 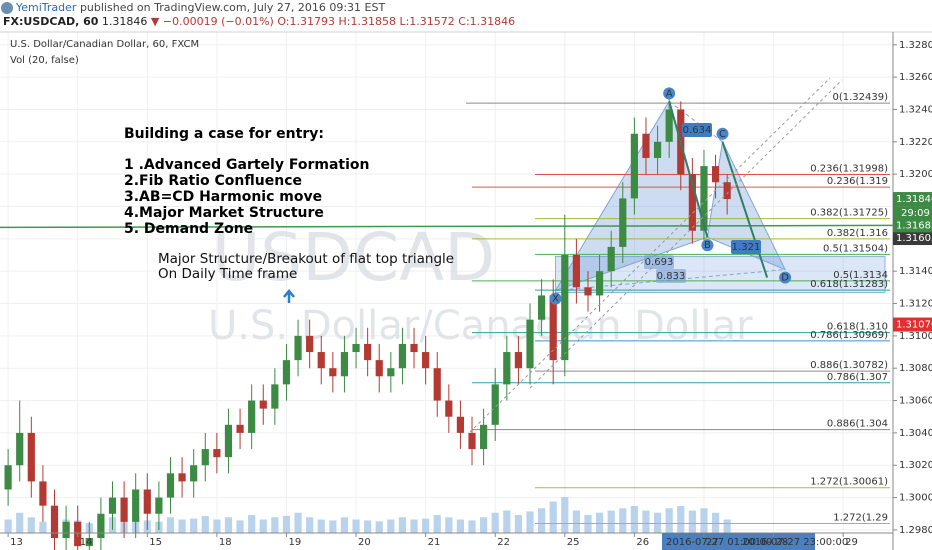 What do you see at coordinates (915, 433) in the screenshot?
I see `y-tick-label: 1.30400` at bounding box center [915, 433].